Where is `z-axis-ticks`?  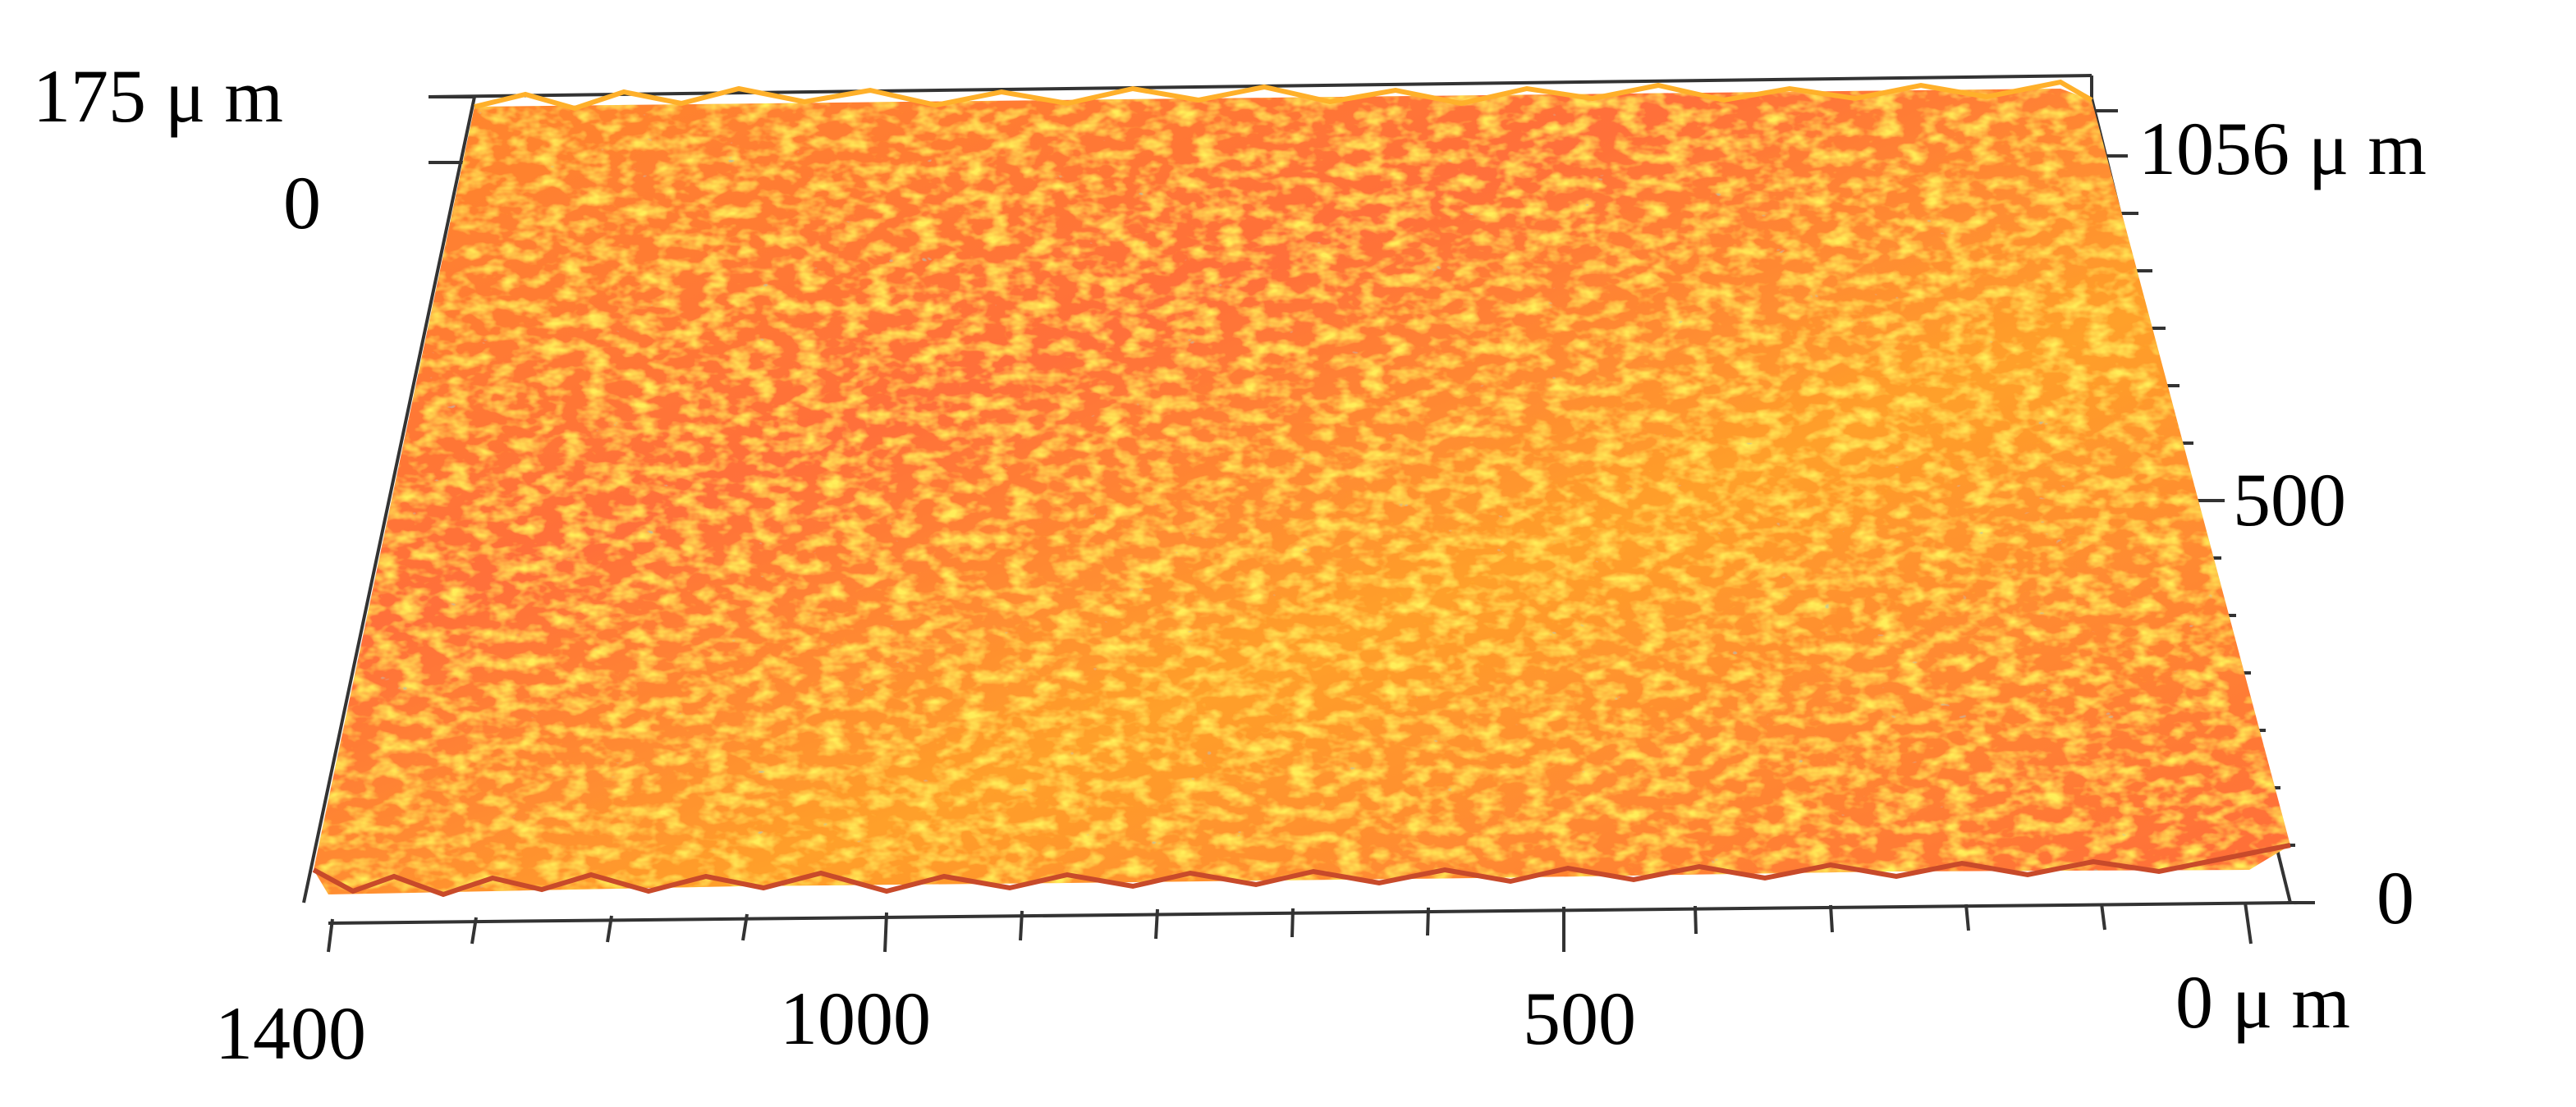
z-axis-ticks is located at coordinates (452, 129).